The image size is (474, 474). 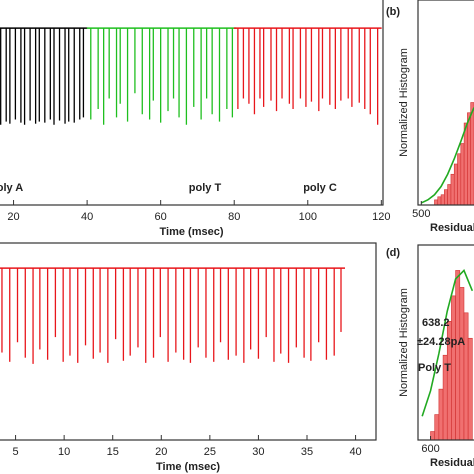 I want to click on x-tick-label: 35, so click(x=307, y=452).